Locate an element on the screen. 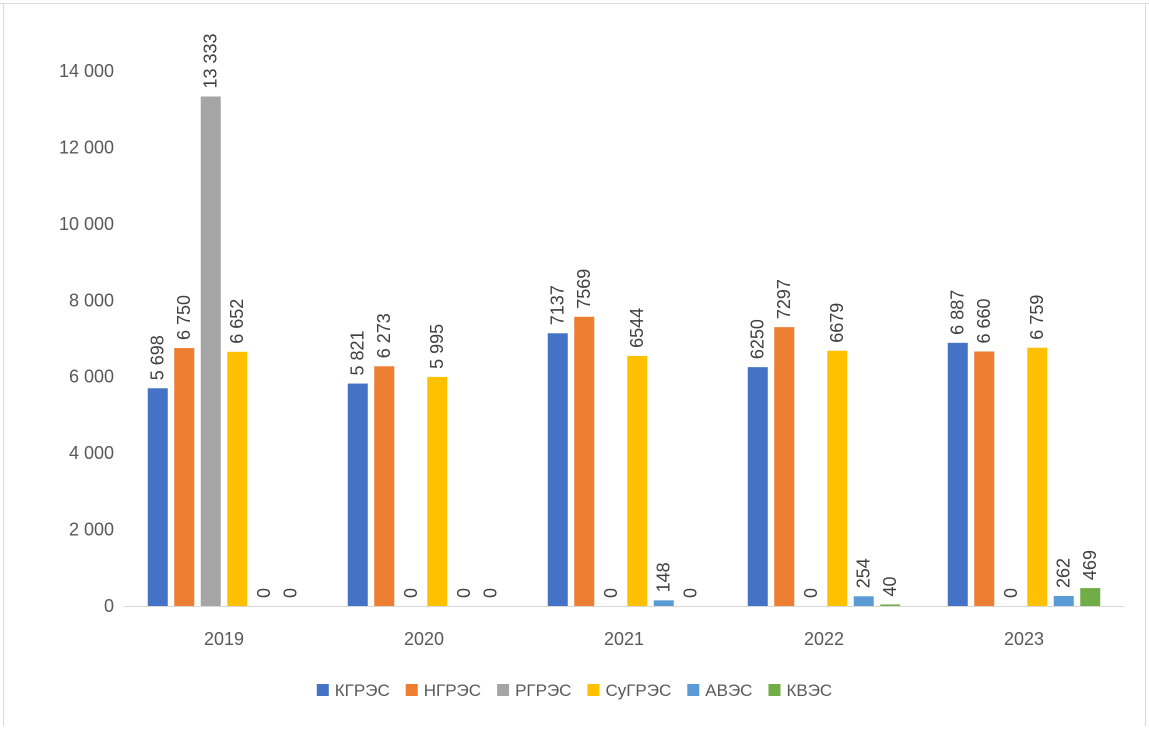  bar-data-label: 7569 is located at coordinates (584, 289).